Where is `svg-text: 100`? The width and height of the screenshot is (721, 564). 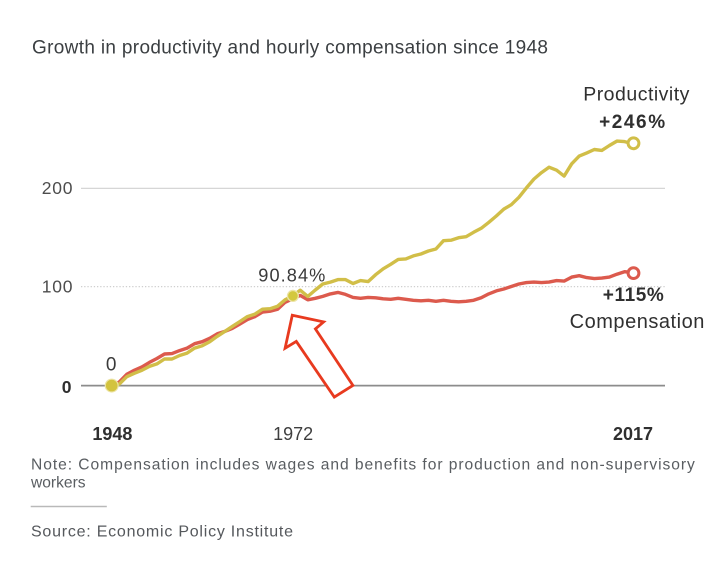
svg-text: 100 is located at coordinates (57, 287).